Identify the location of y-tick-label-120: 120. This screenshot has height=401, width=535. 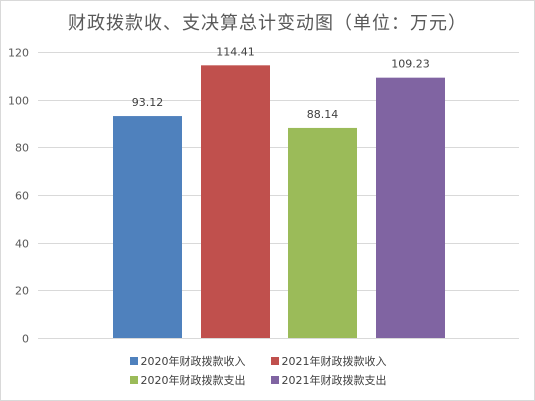
(18, 53).